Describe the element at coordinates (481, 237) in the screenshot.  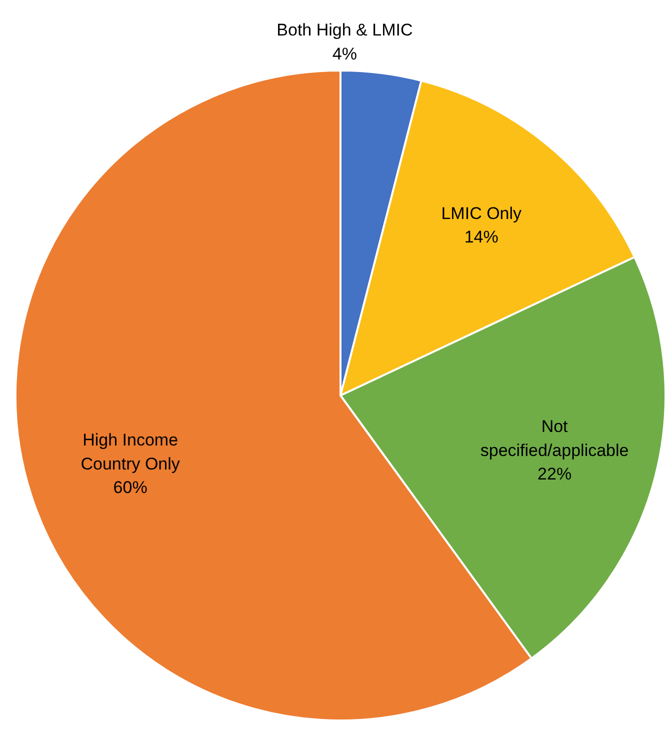
I see `data-label: 14%` at that location.